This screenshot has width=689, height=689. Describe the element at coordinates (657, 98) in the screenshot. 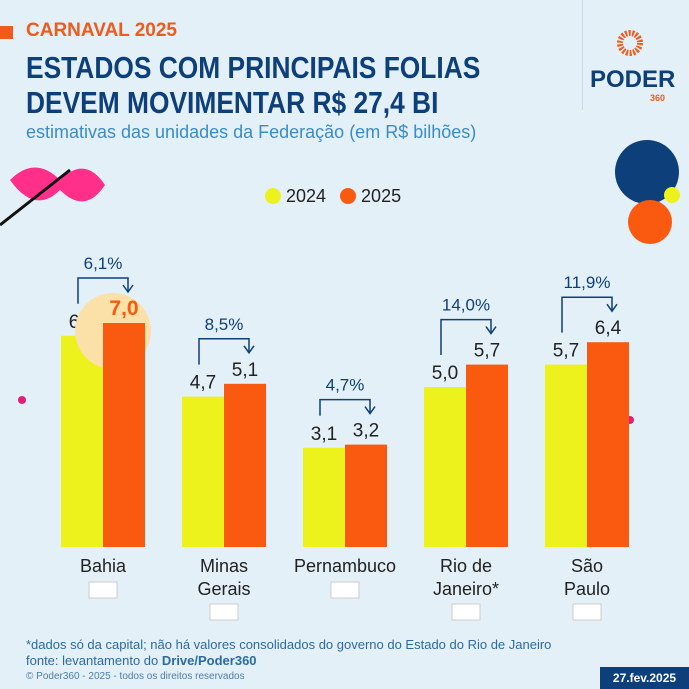

I see `logo-suffix: 360` at that location.